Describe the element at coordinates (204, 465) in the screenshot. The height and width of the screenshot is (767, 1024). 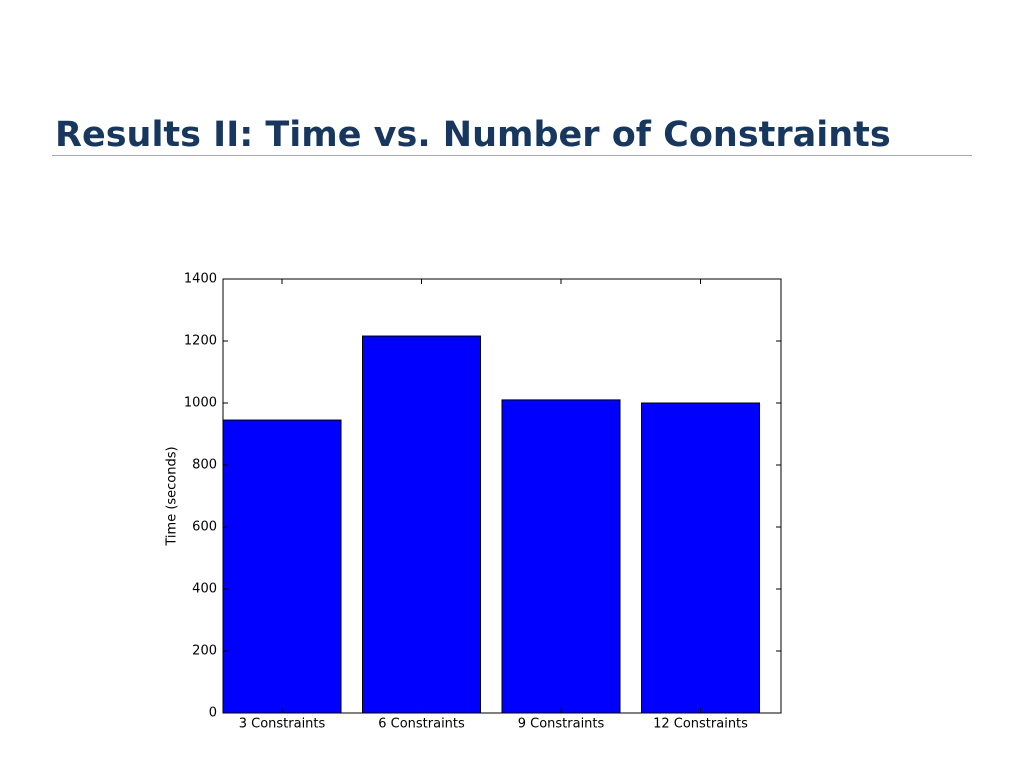
I see `y-tick-label: 800` at that location.